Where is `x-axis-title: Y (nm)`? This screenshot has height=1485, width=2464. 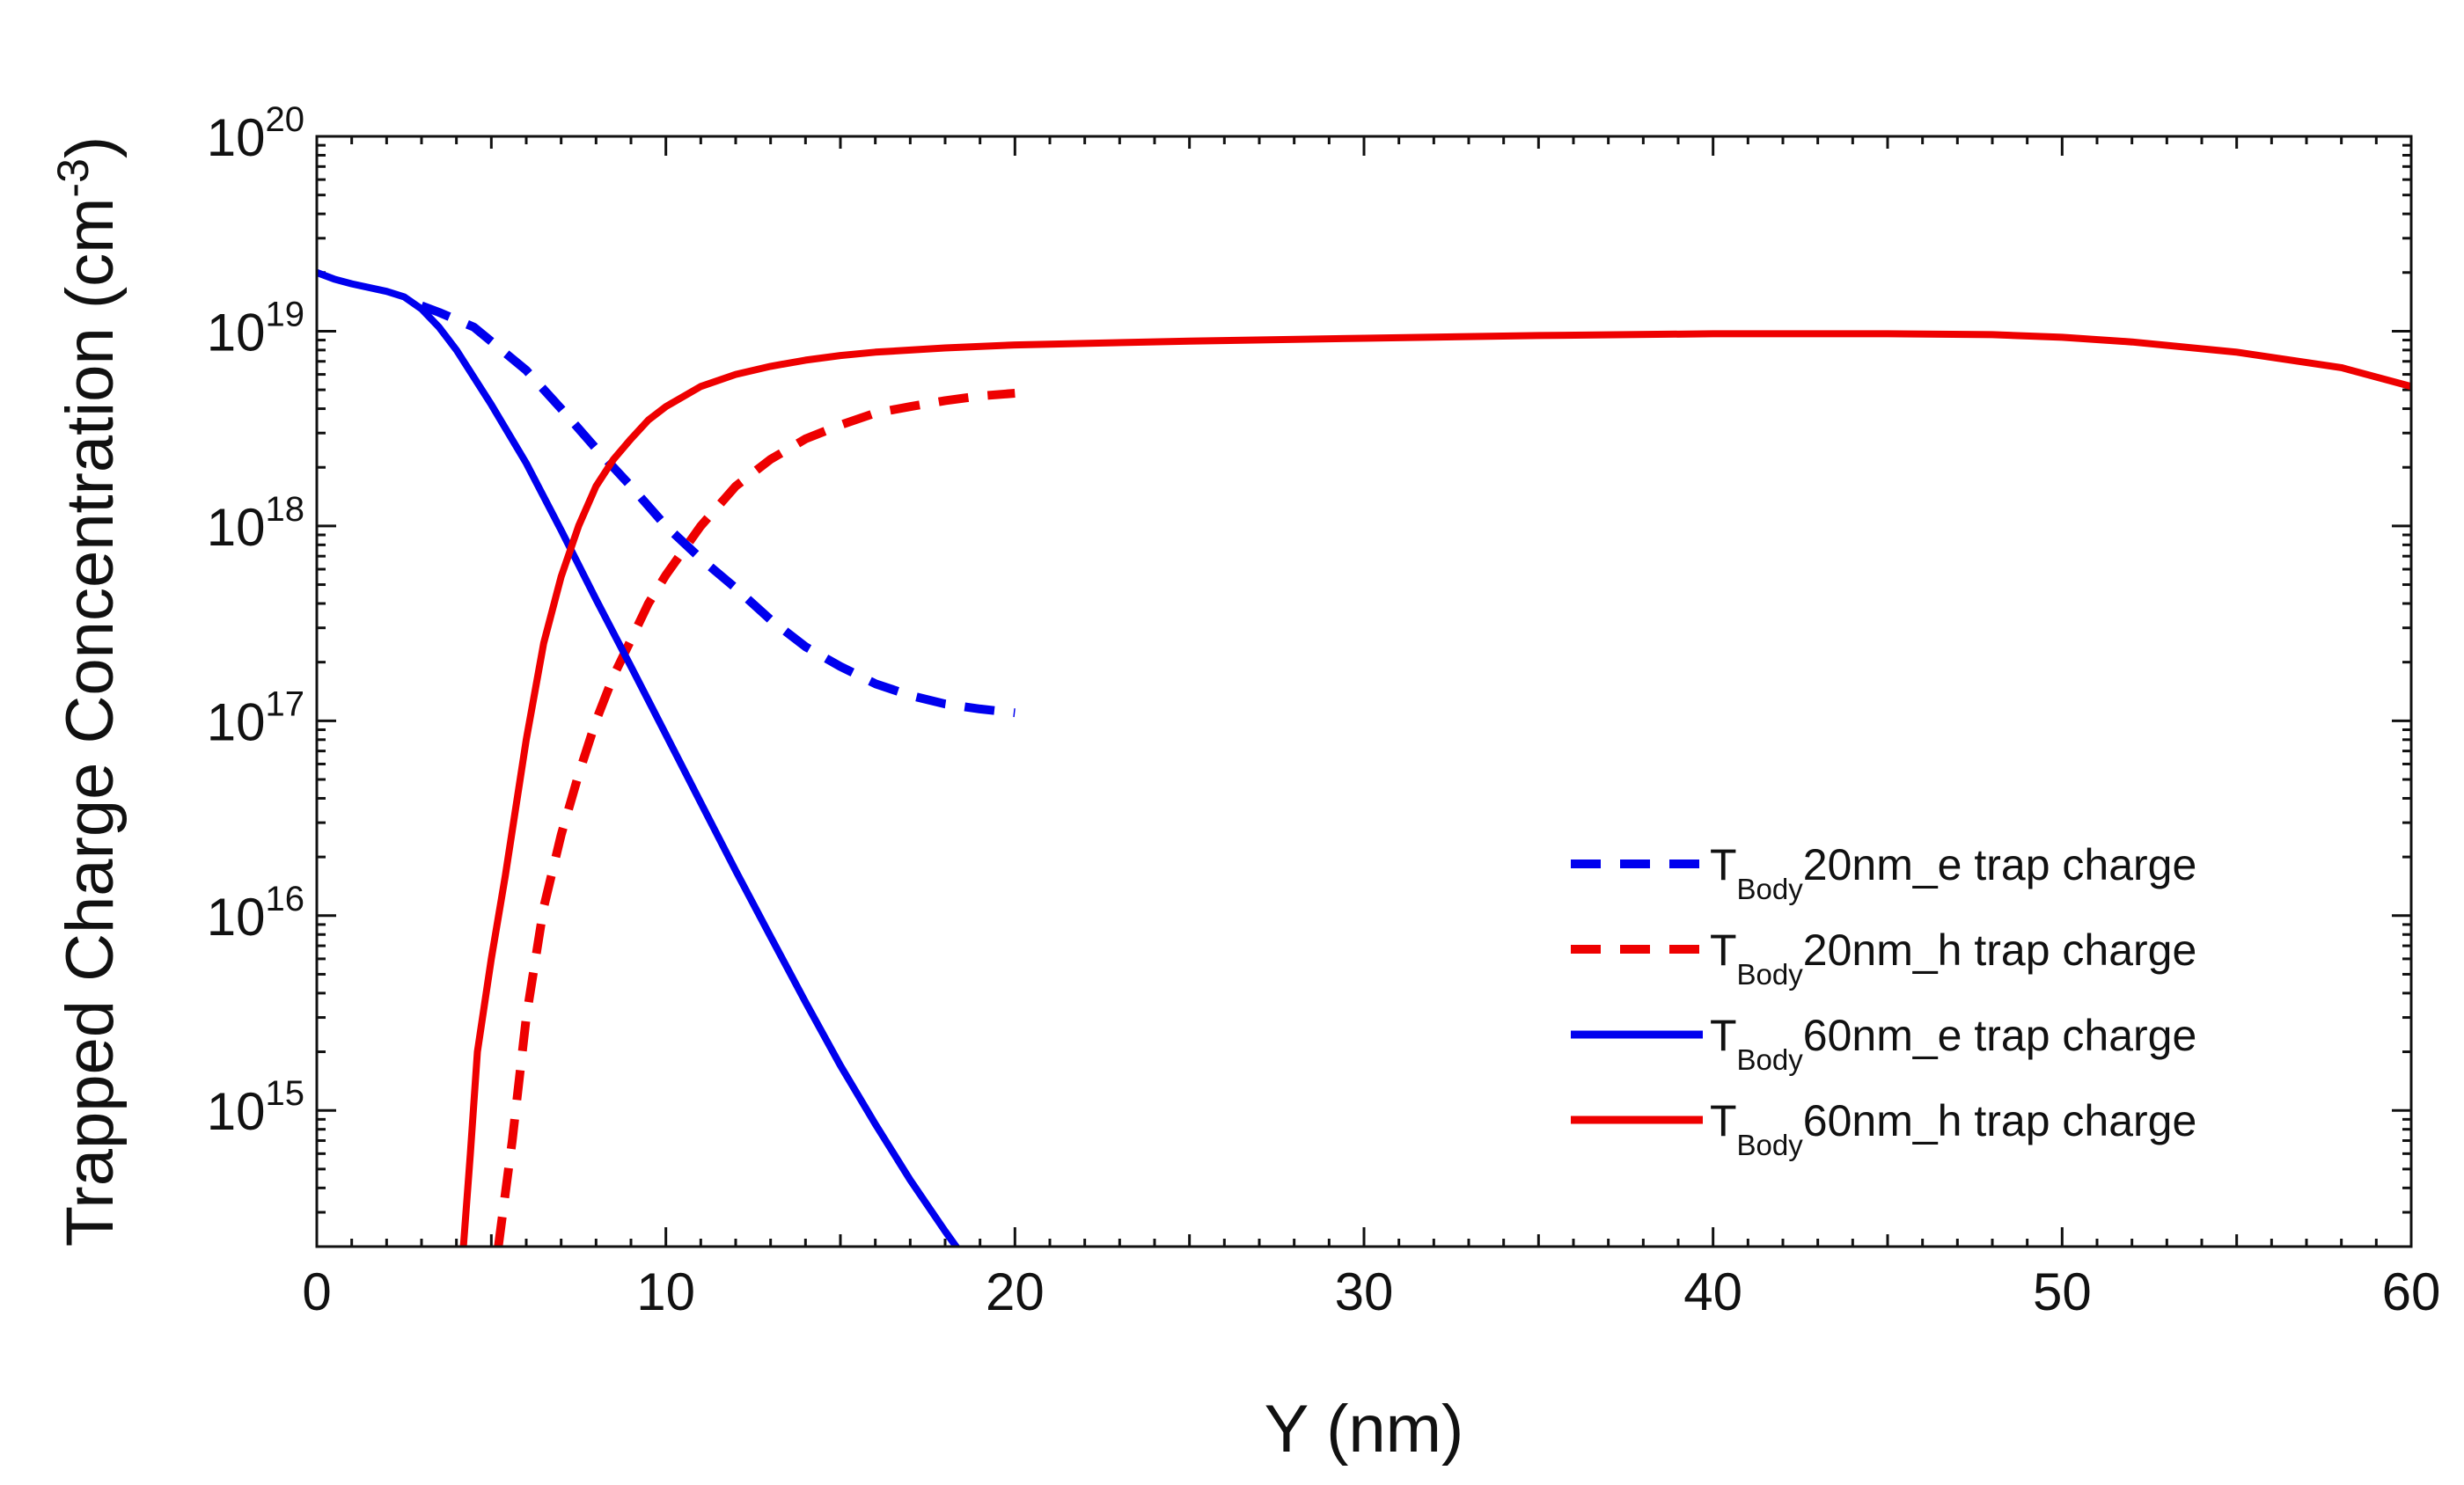
x-axis-title: Y (nm) is located at coordinates (1365, 1429).